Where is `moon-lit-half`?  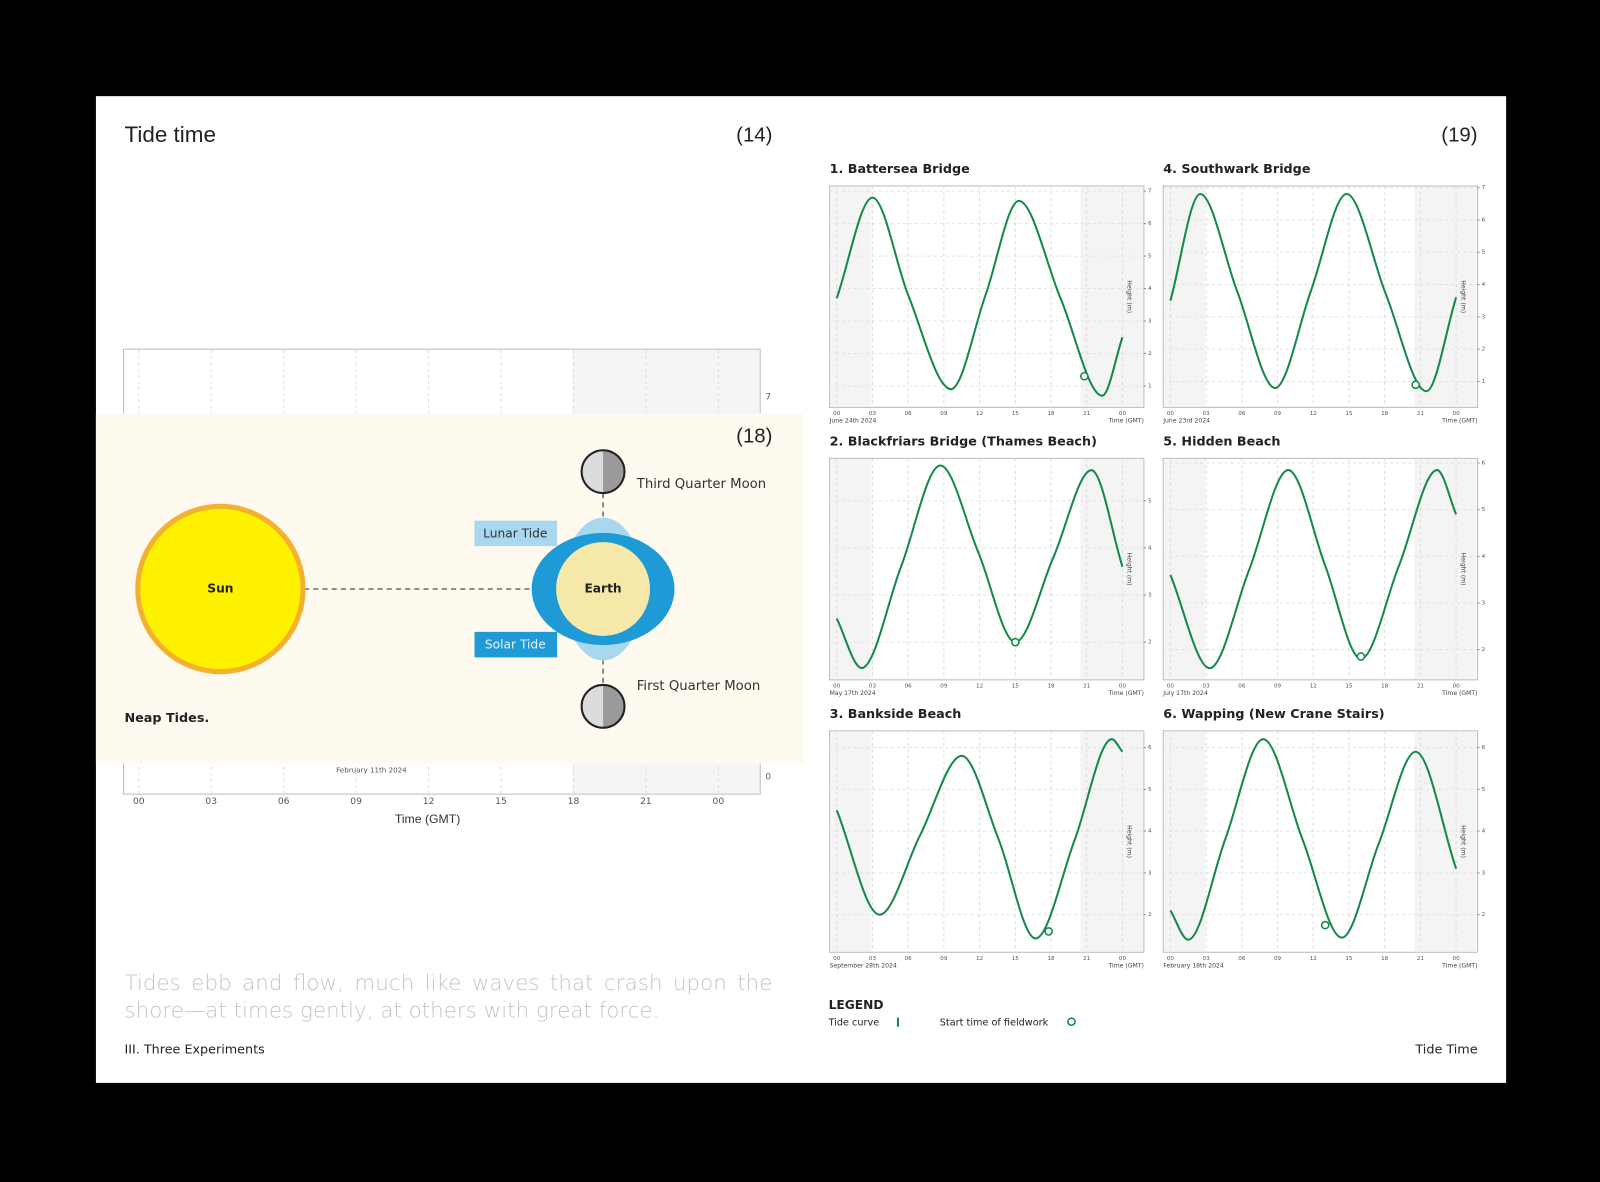 moon-lit-half is located at coordinates (592, 472).